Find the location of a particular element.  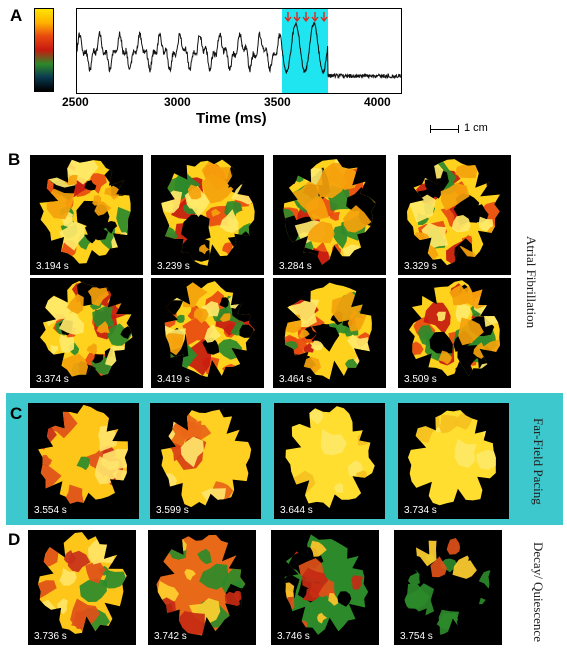

panel-label-d: D is located at coordinates (14, 539).